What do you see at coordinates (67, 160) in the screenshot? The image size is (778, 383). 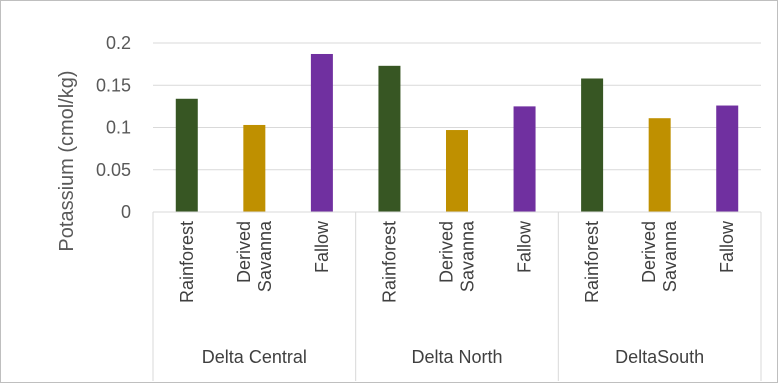 I see `y-axis-label: Potassium (cmol/kg)` at bounding box center [67, 160].